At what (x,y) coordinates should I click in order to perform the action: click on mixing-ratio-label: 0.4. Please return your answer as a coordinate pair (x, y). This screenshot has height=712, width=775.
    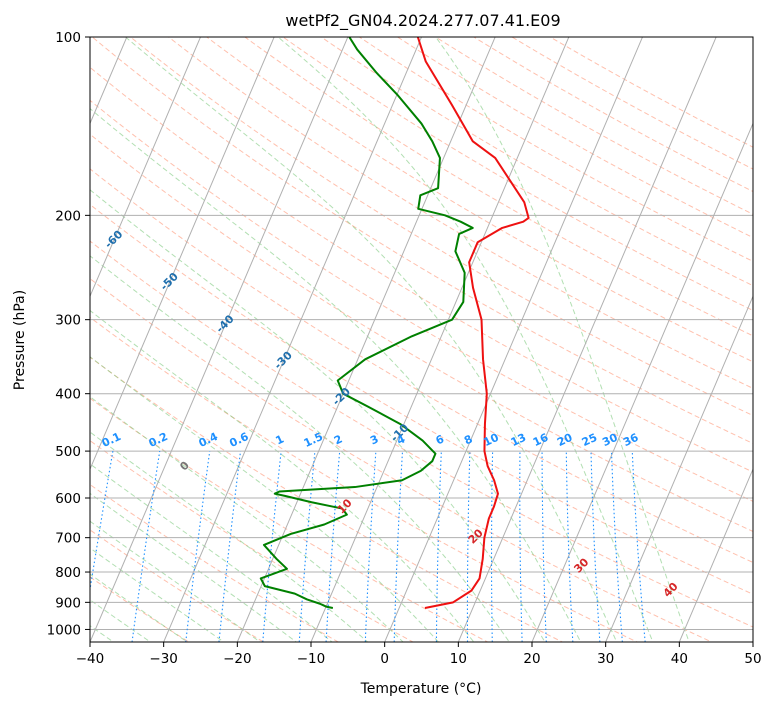
    Looking at the image, I should click on (208, 440).